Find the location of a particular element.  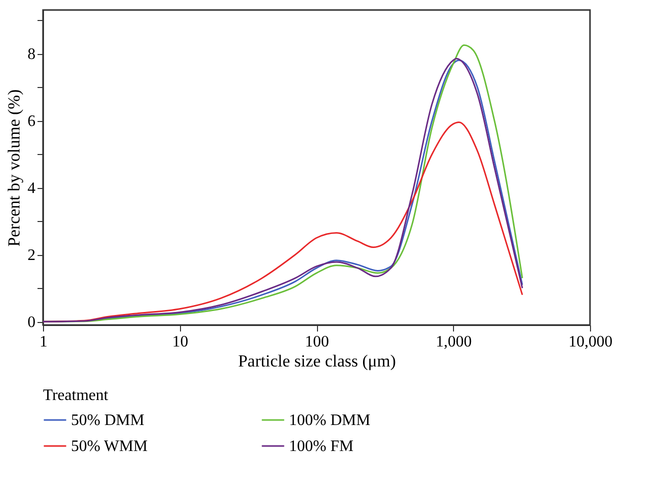

y-tick-label: 6 is located at coordinates (32, 121).